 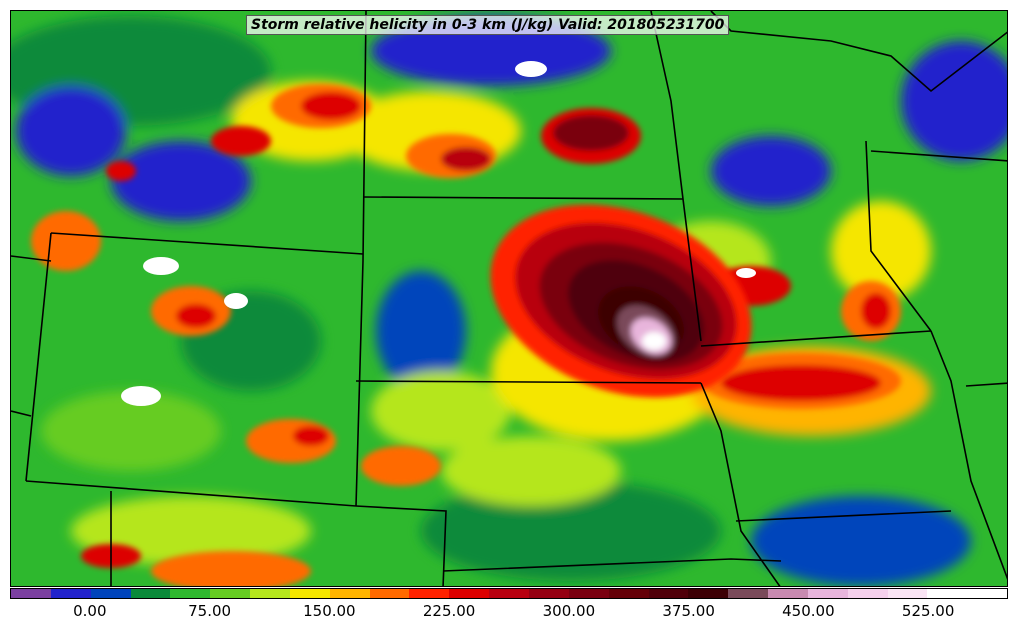 I want to click on colorbar-tick-label: 225.00, so click(x=449, y=611).